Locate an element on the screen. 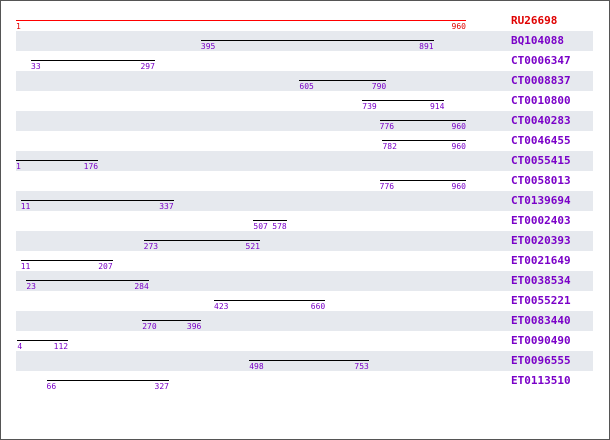 This screenshot has height=440, width=610. reference-row: 1 960 RU26698 is located at coordinates (304, 21).